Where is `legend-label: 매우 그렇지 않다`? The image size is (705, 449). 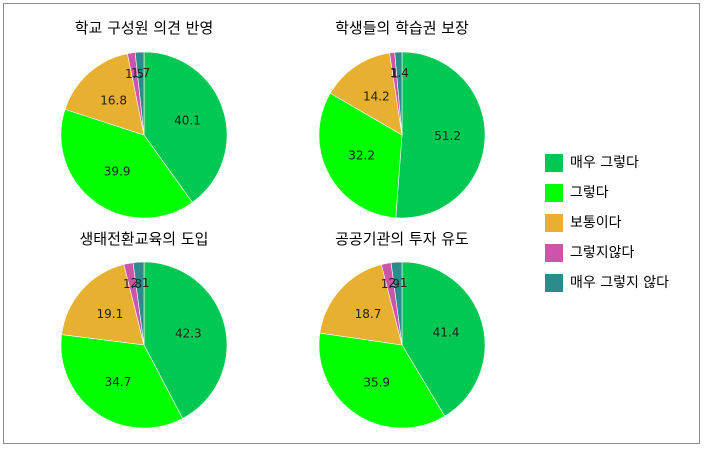
legend-label: 매우 그렇지 않다 is located at coordinates (619, 283).